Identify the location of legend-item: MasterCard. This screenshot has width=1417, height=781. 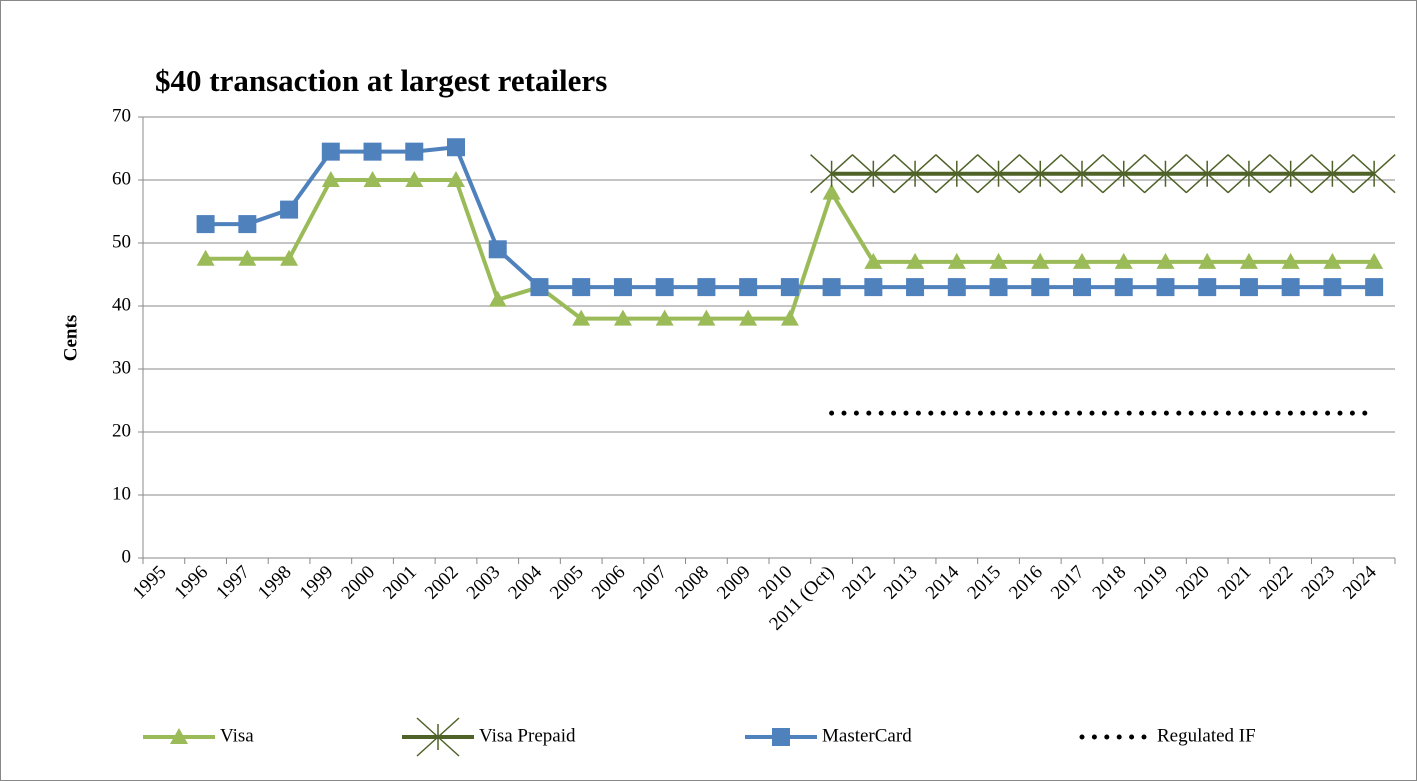
(828, 735).